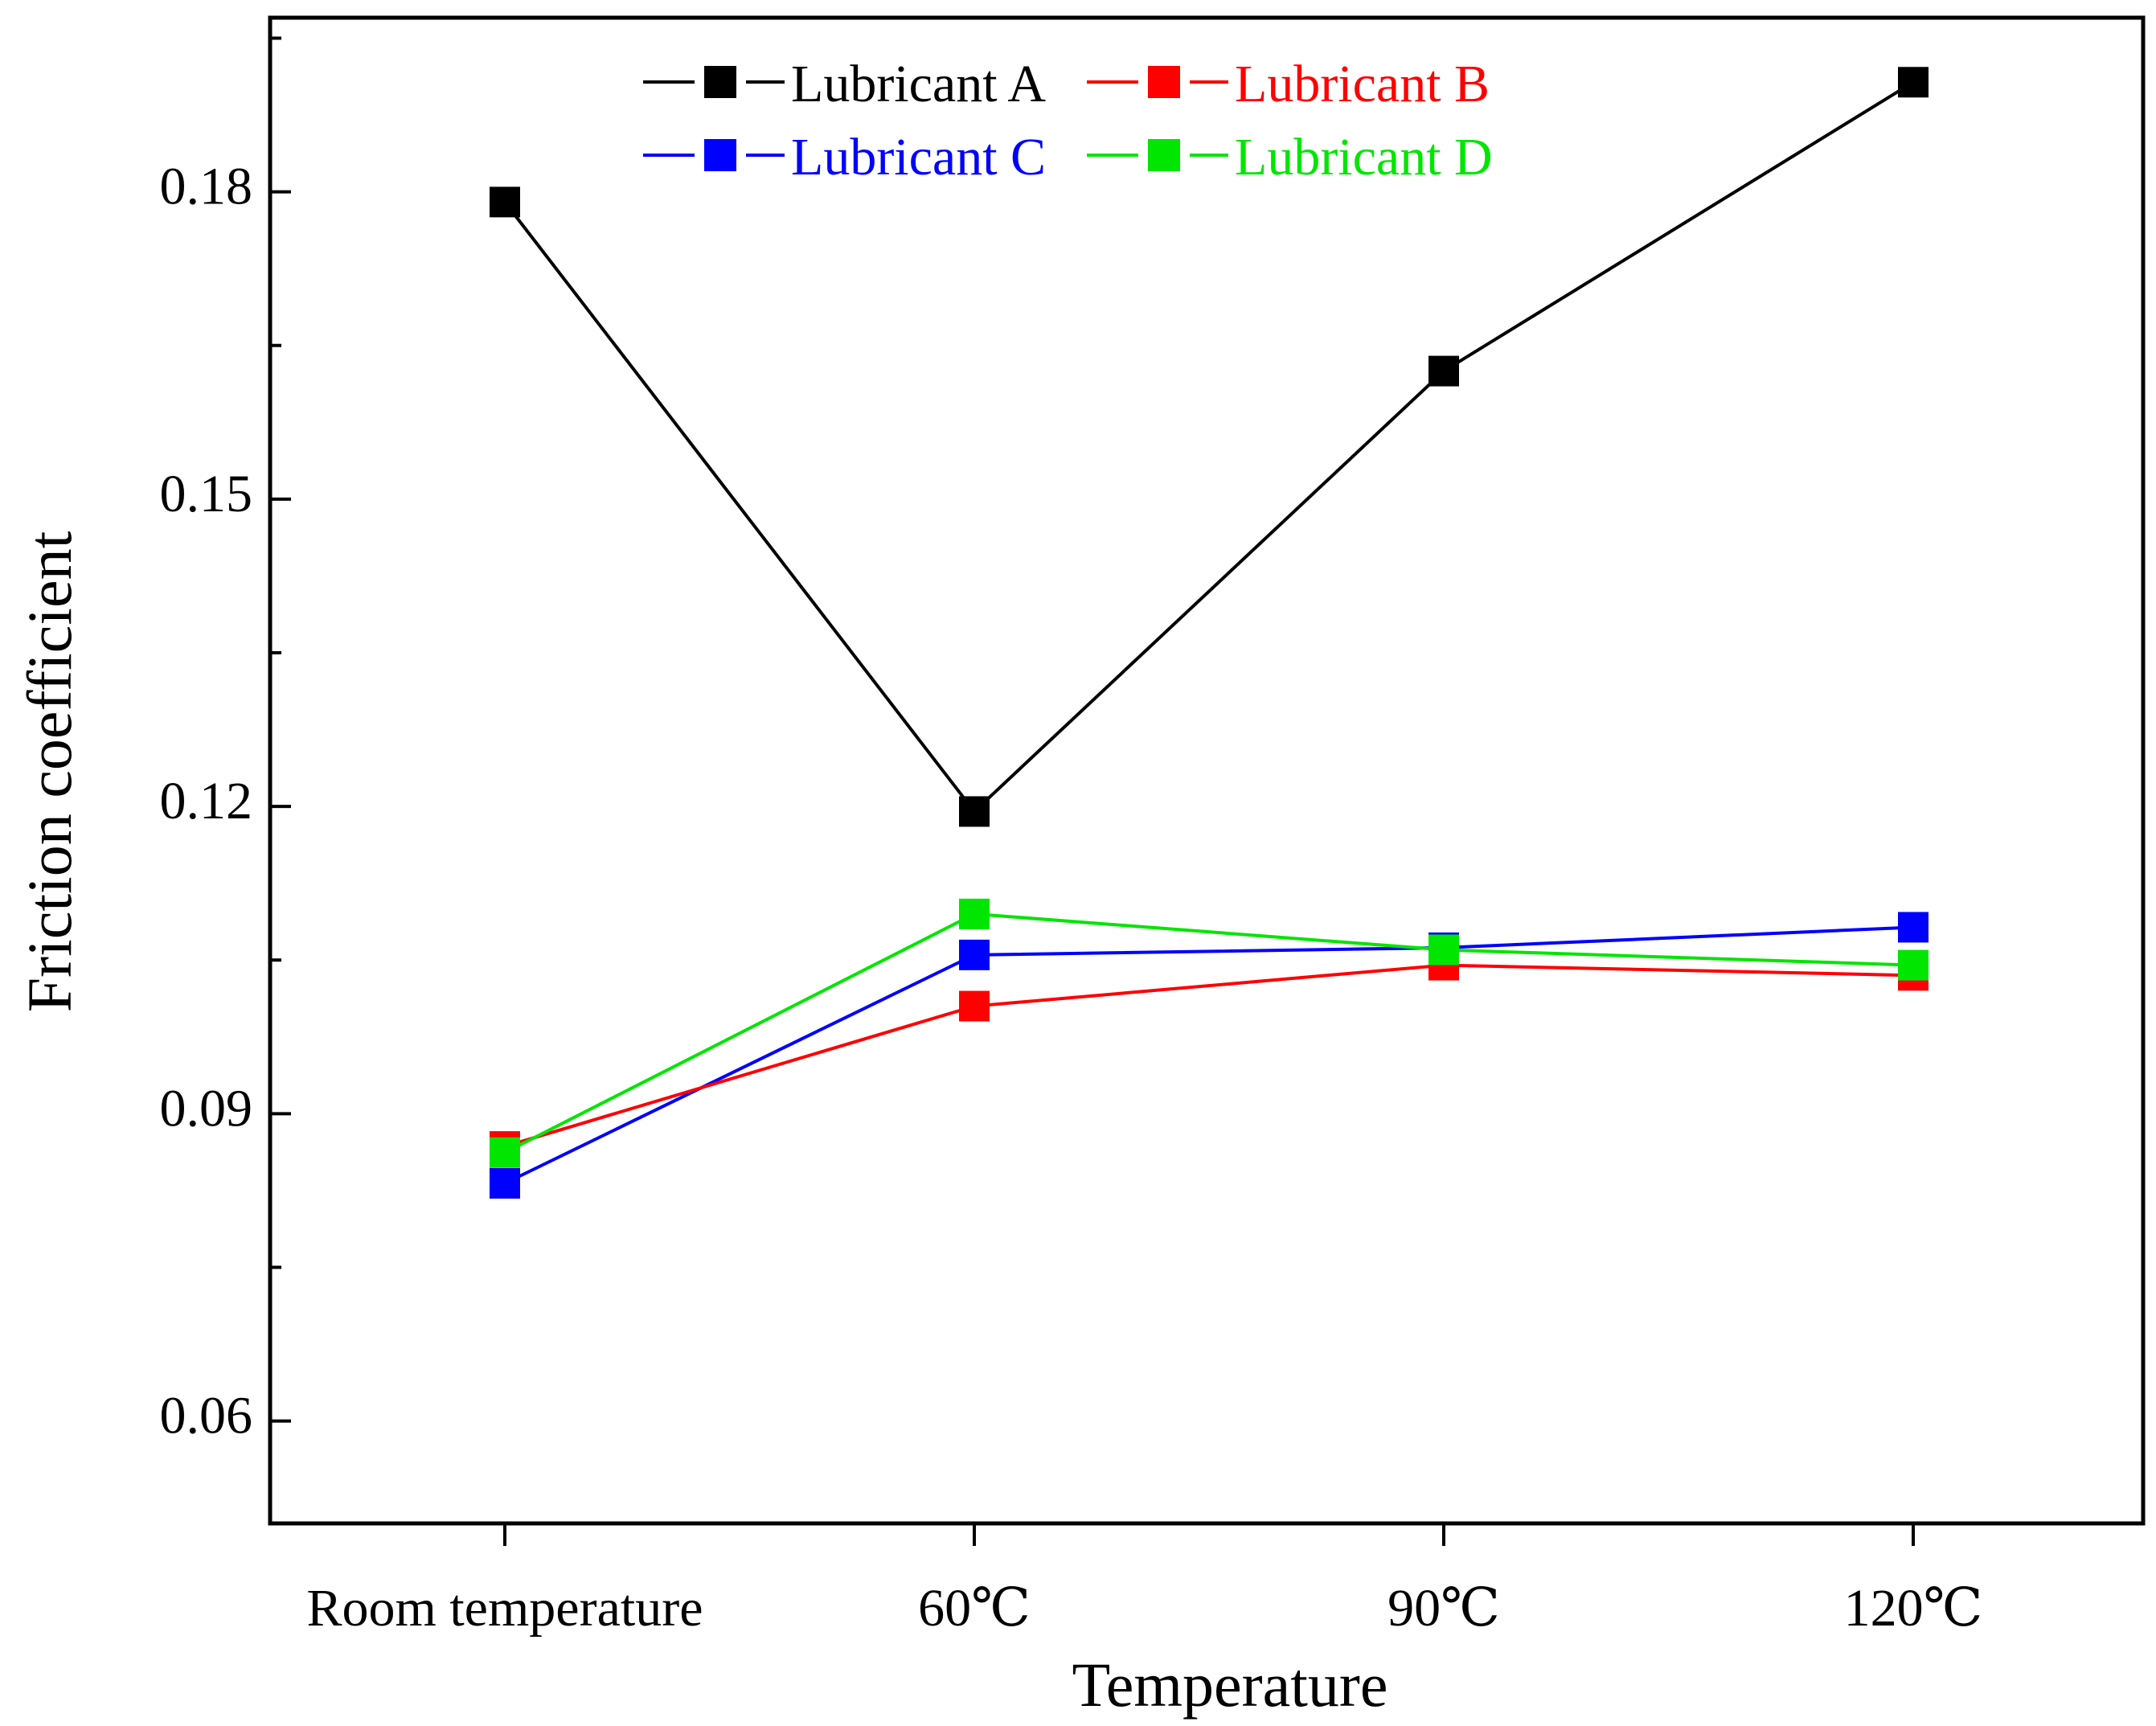  I want to click on y-tick-label: 0.09, so click(206, 1108).